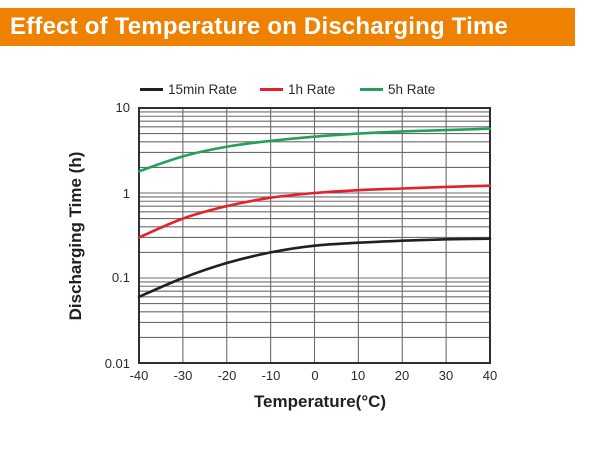 The width and height of the screenshot is (600, 451). Describe the element at coordinates (271, 375) in the screenshot. I see `x-tick-label: -10` at that location.